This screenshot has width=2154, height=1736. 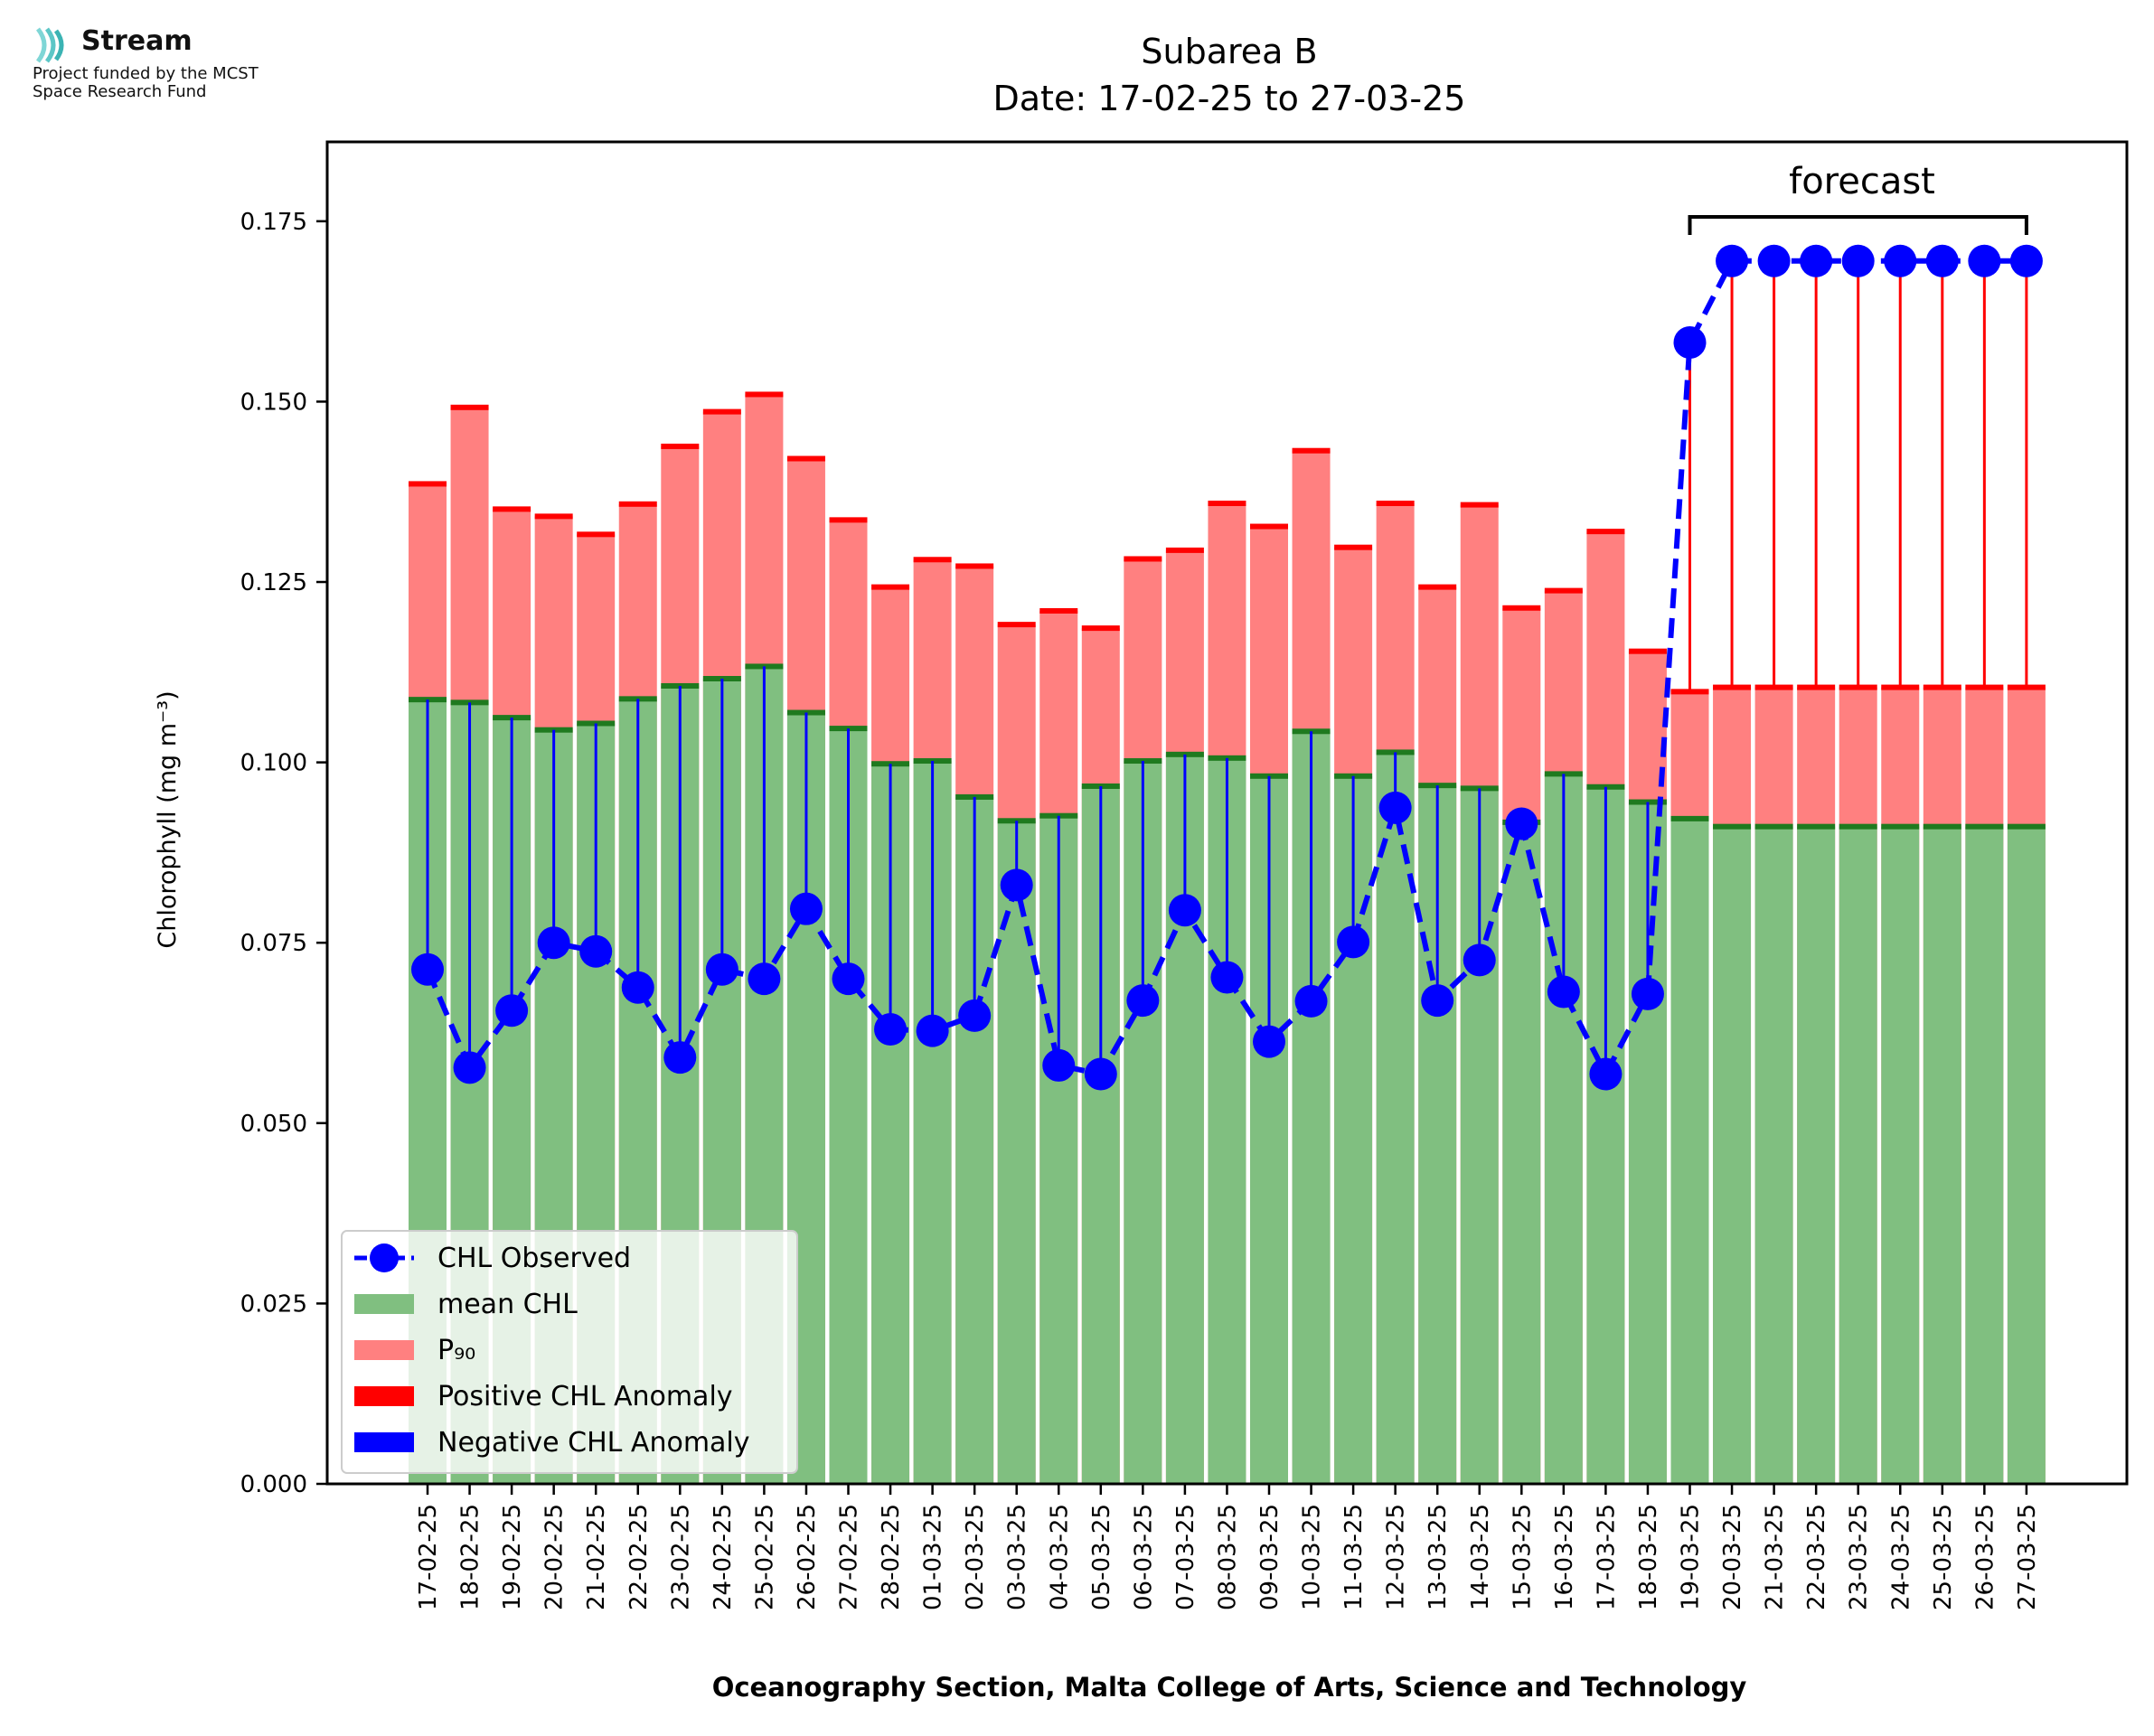 What do you see at coordinates (1859, 1557) in the screenshot?
I see `x-tick-label: 23-03-25` at bounding box center [1859, 1557].